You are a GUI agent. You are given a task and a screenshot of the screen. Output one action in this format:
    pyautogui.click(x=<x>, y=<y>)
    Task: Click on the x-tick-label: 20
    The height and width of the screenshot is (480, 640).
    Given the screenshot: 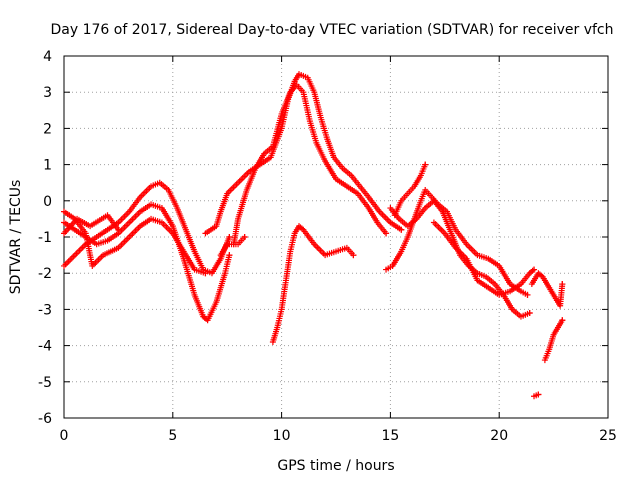 What is the action you would take?
    pyautogui.click(x=499, y=436)
    